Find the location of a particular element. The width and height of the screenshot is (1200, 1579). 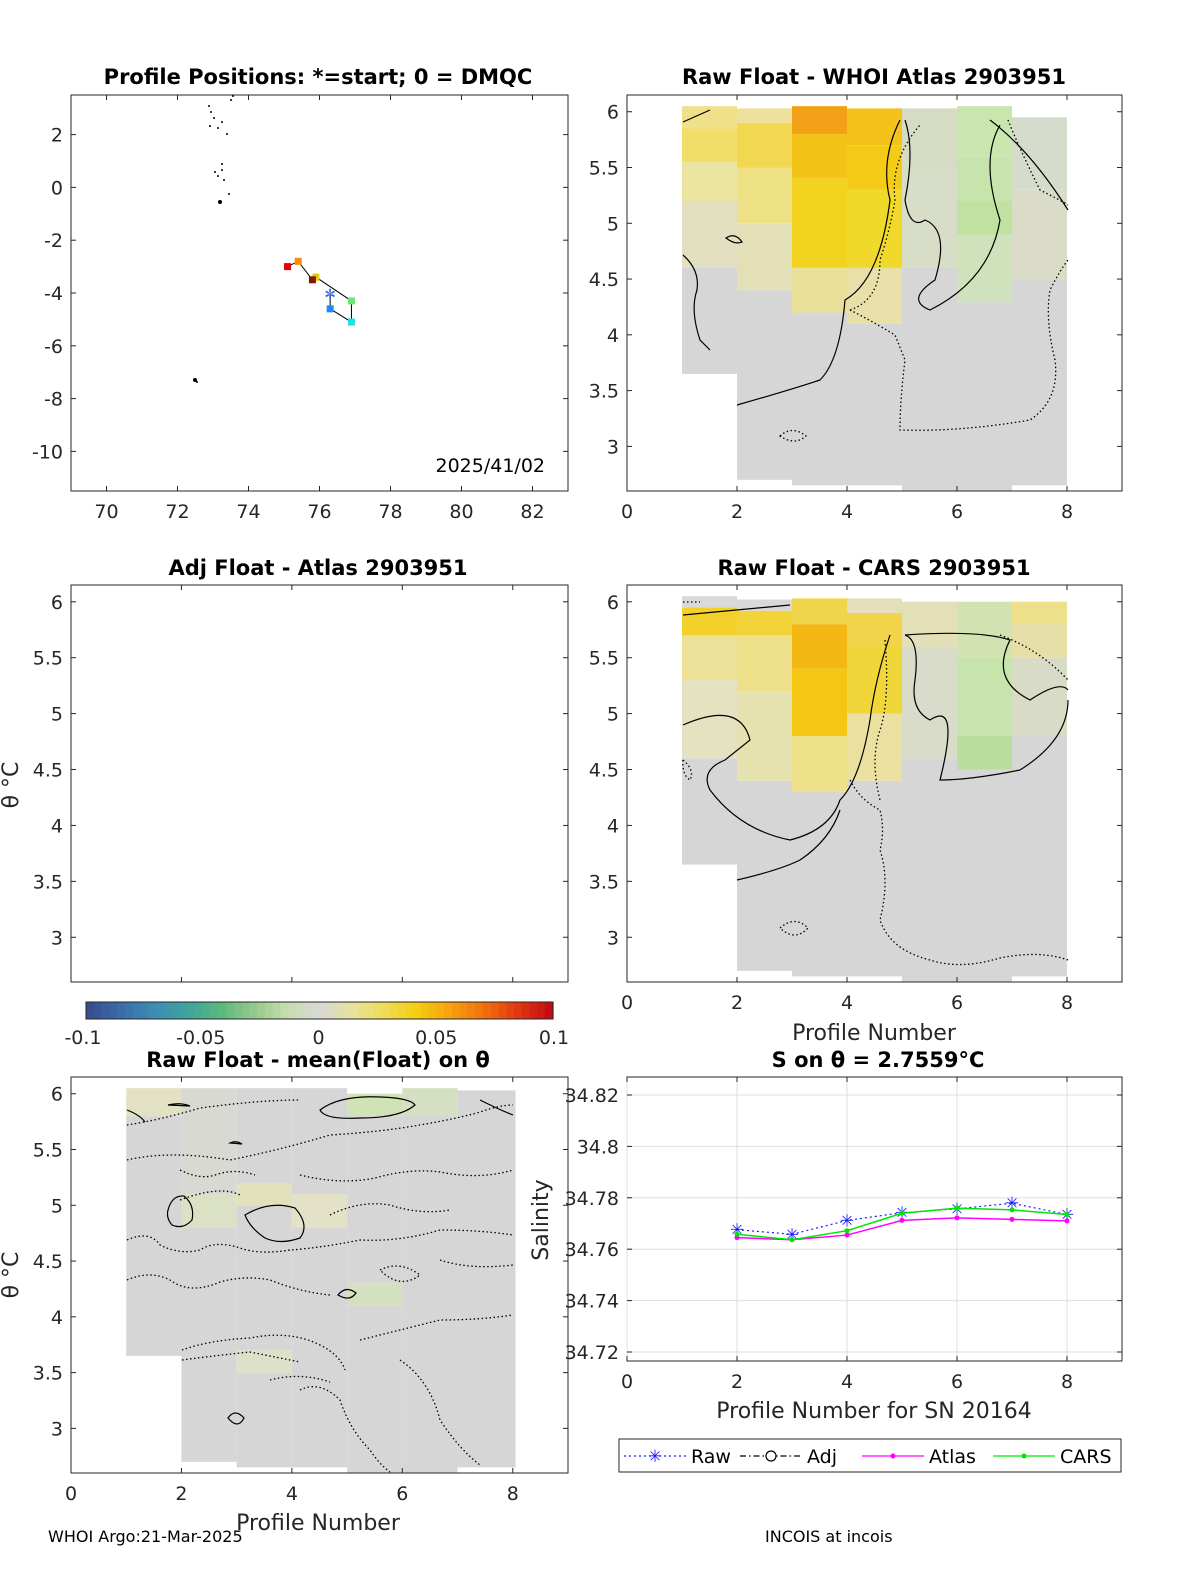

mean-xlabel: Profile Number is located at coordinates (318, 1523).